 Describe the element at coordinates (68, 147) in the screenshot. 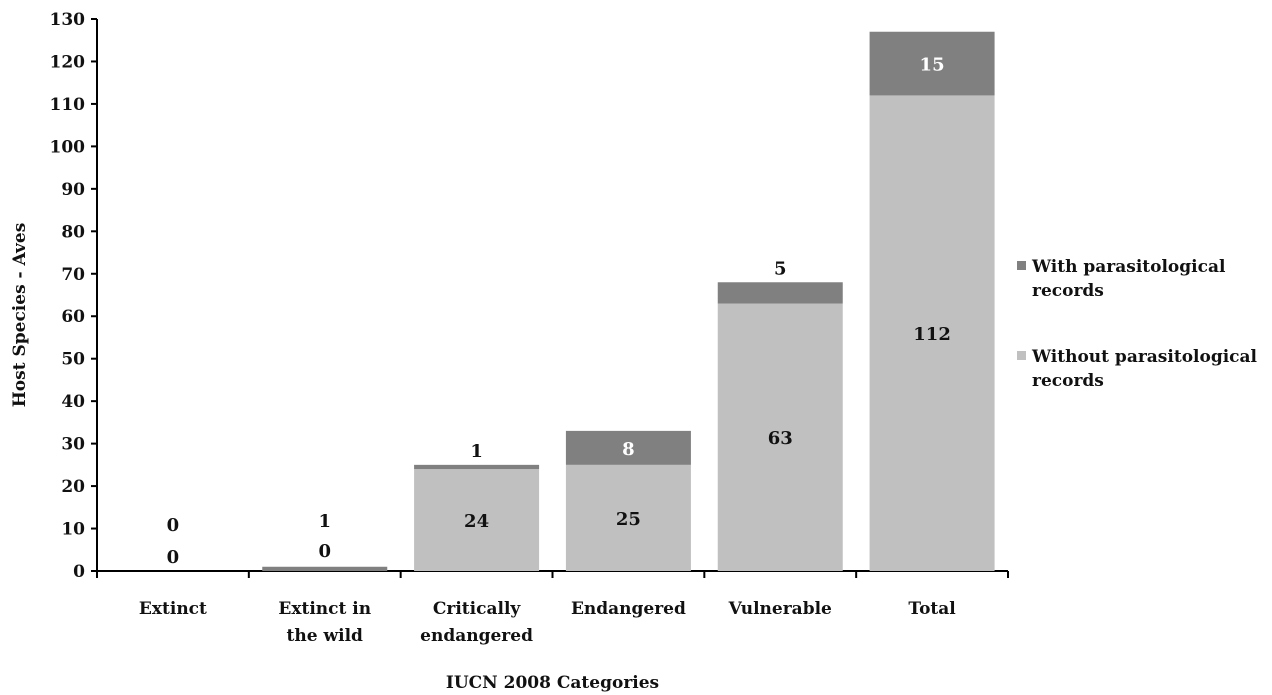

I see `y-tick-label: 100` at that location.